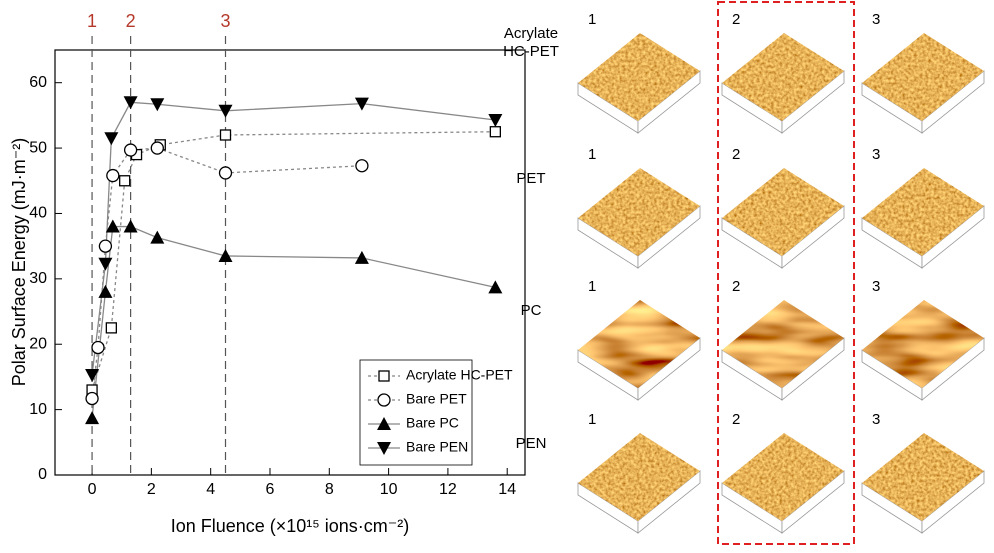 This screenshot has height=553, width=994. Describe the element at coordinates (432, 423) in the screenshot. I see `legend-label: Bare PC` at that location.